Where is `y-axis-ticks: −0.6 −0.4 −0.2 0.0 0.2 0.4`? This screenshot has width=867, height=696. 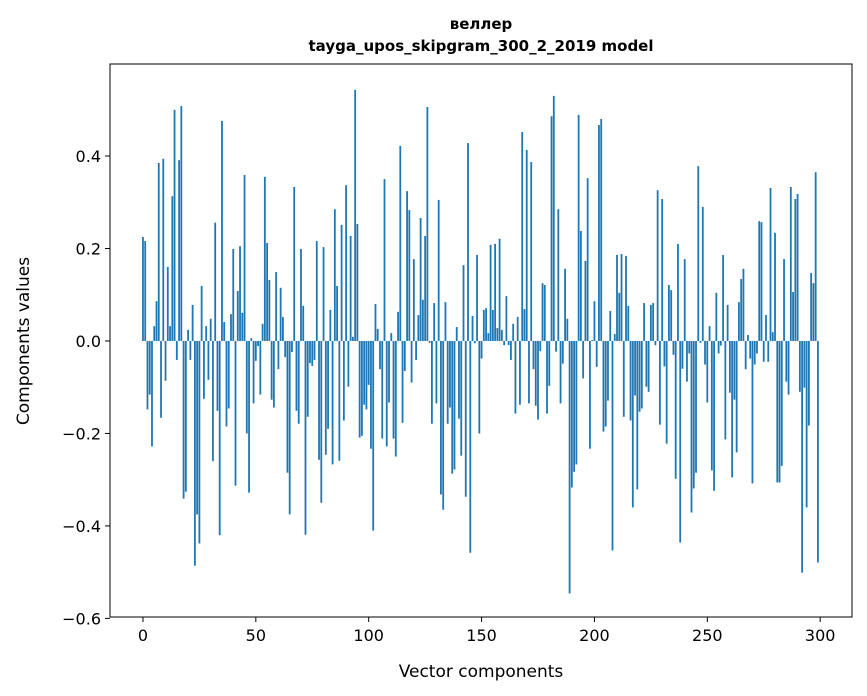
y-axis-ticks: −0.6 −0.4 −0.2 0.0 0.2 0.4 is located at coordinates (86, 387).